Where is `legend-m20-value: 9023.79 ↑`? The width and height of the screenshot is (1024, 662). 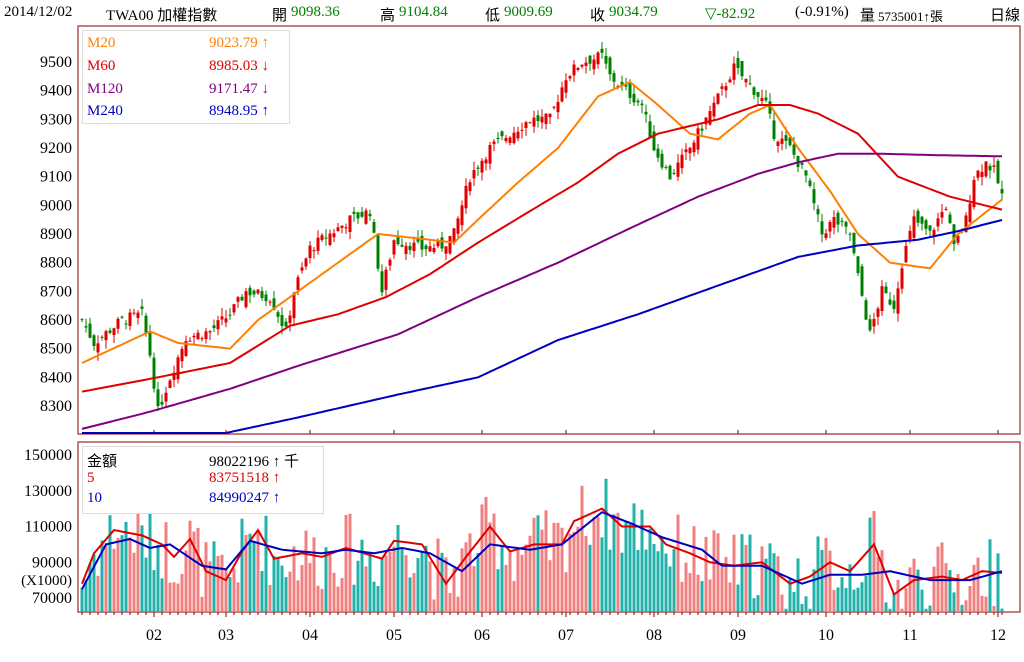
legend-m20-value: 9023.79 ↑ is located at coordinates (239, 43).